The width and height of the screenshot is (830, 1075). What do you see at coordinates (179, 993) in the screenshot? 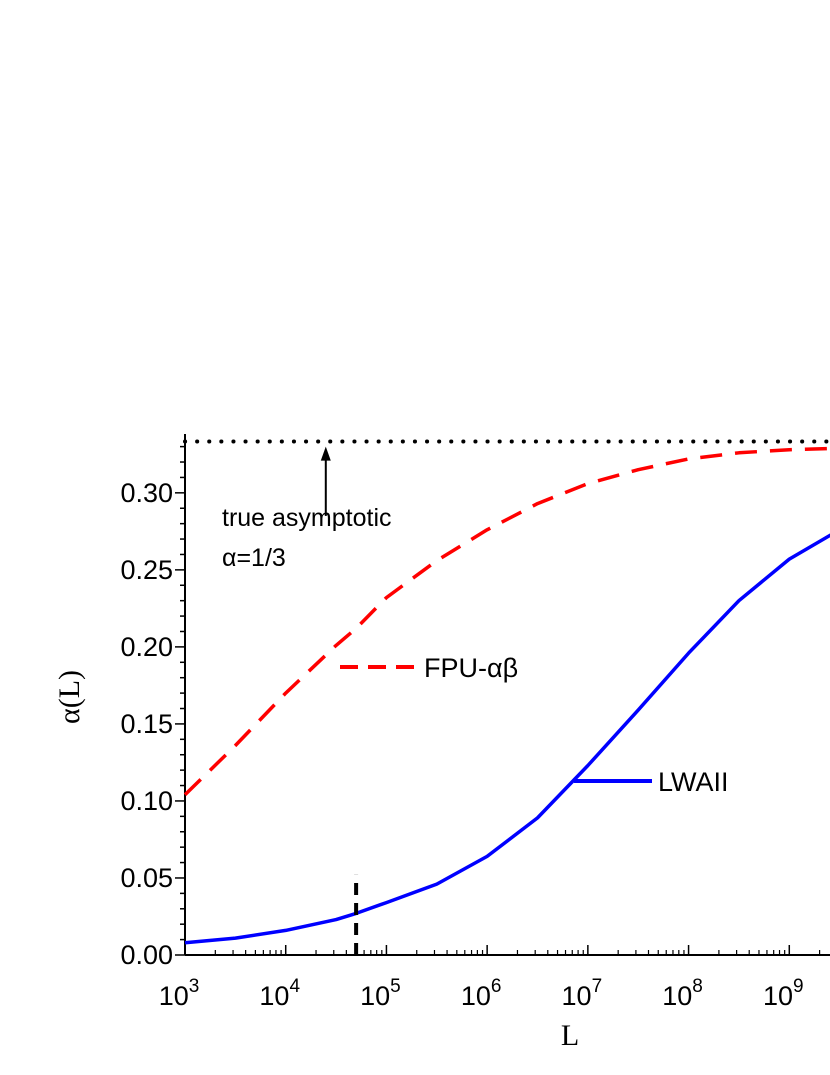
I see `x-tick-label: 10³` at bounding box center [179, 993].